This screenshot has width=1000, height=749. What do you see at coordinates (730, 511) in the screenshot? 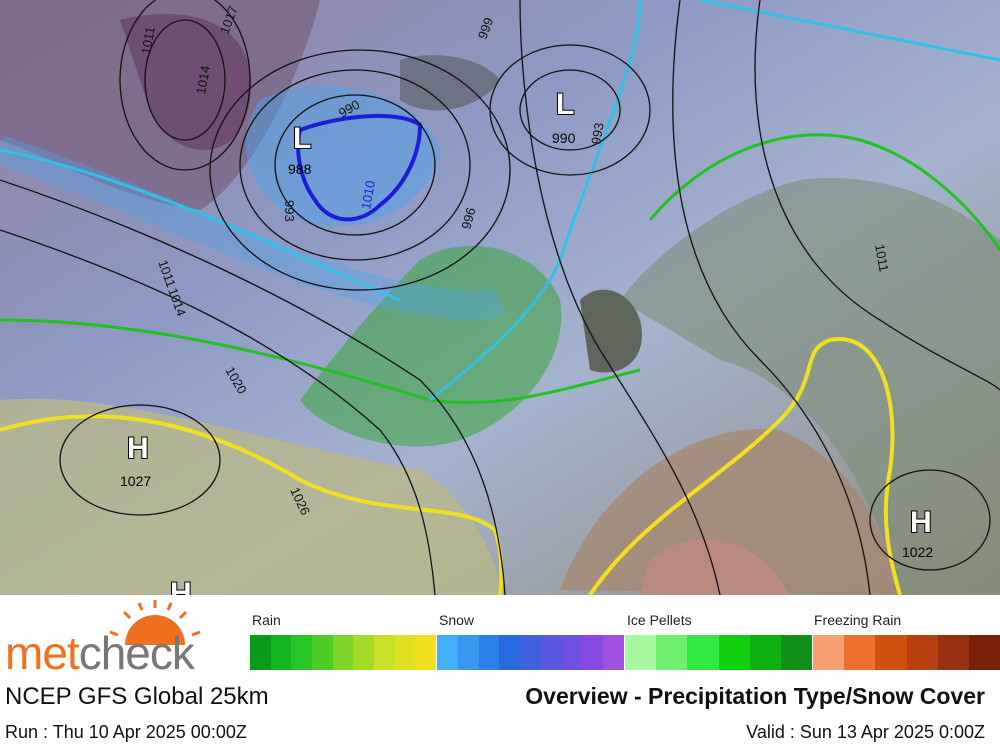
I see `iberia-med-area` at bounding box center [730, 511].